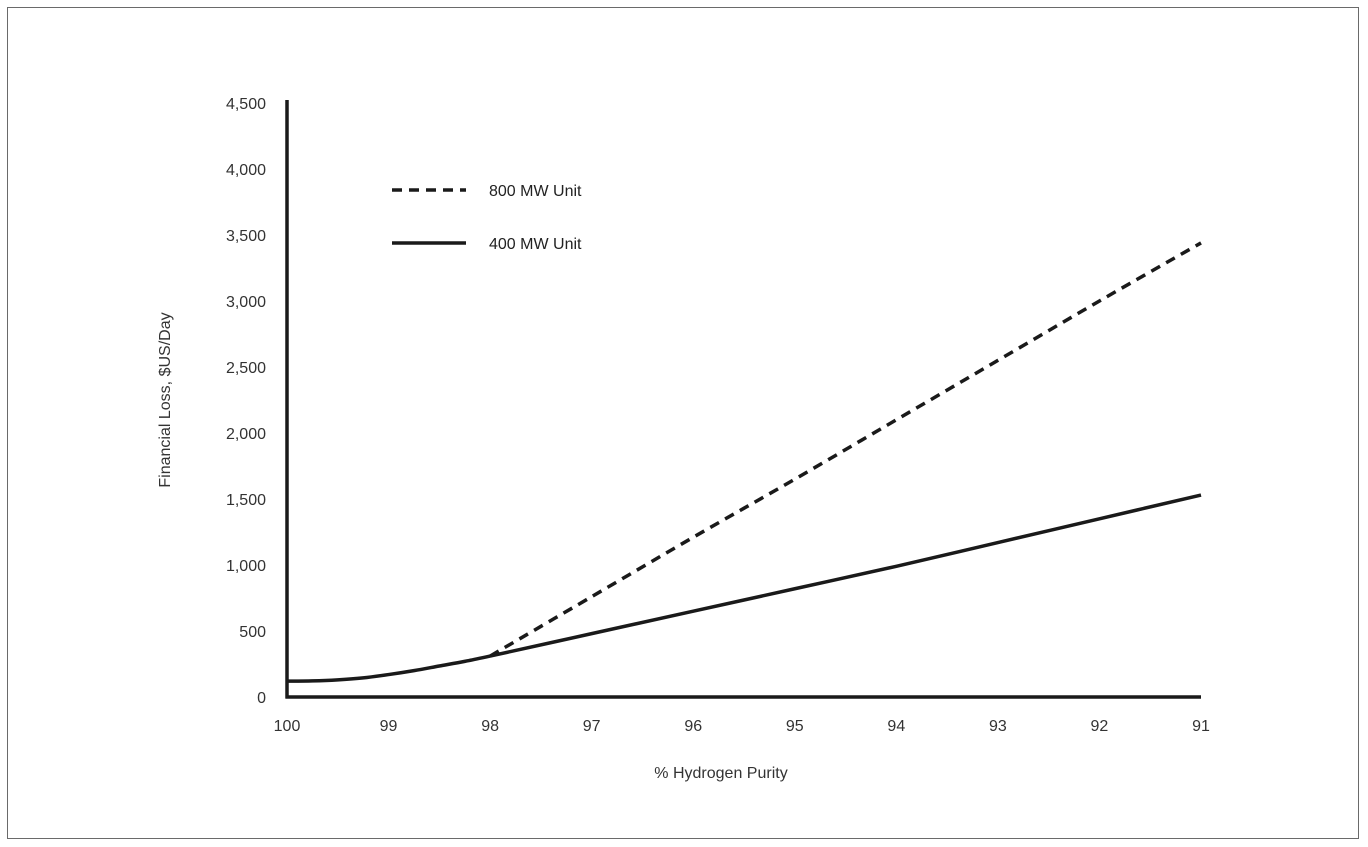  I want to click on y-tick-label: 2,500, so click(246, 368).